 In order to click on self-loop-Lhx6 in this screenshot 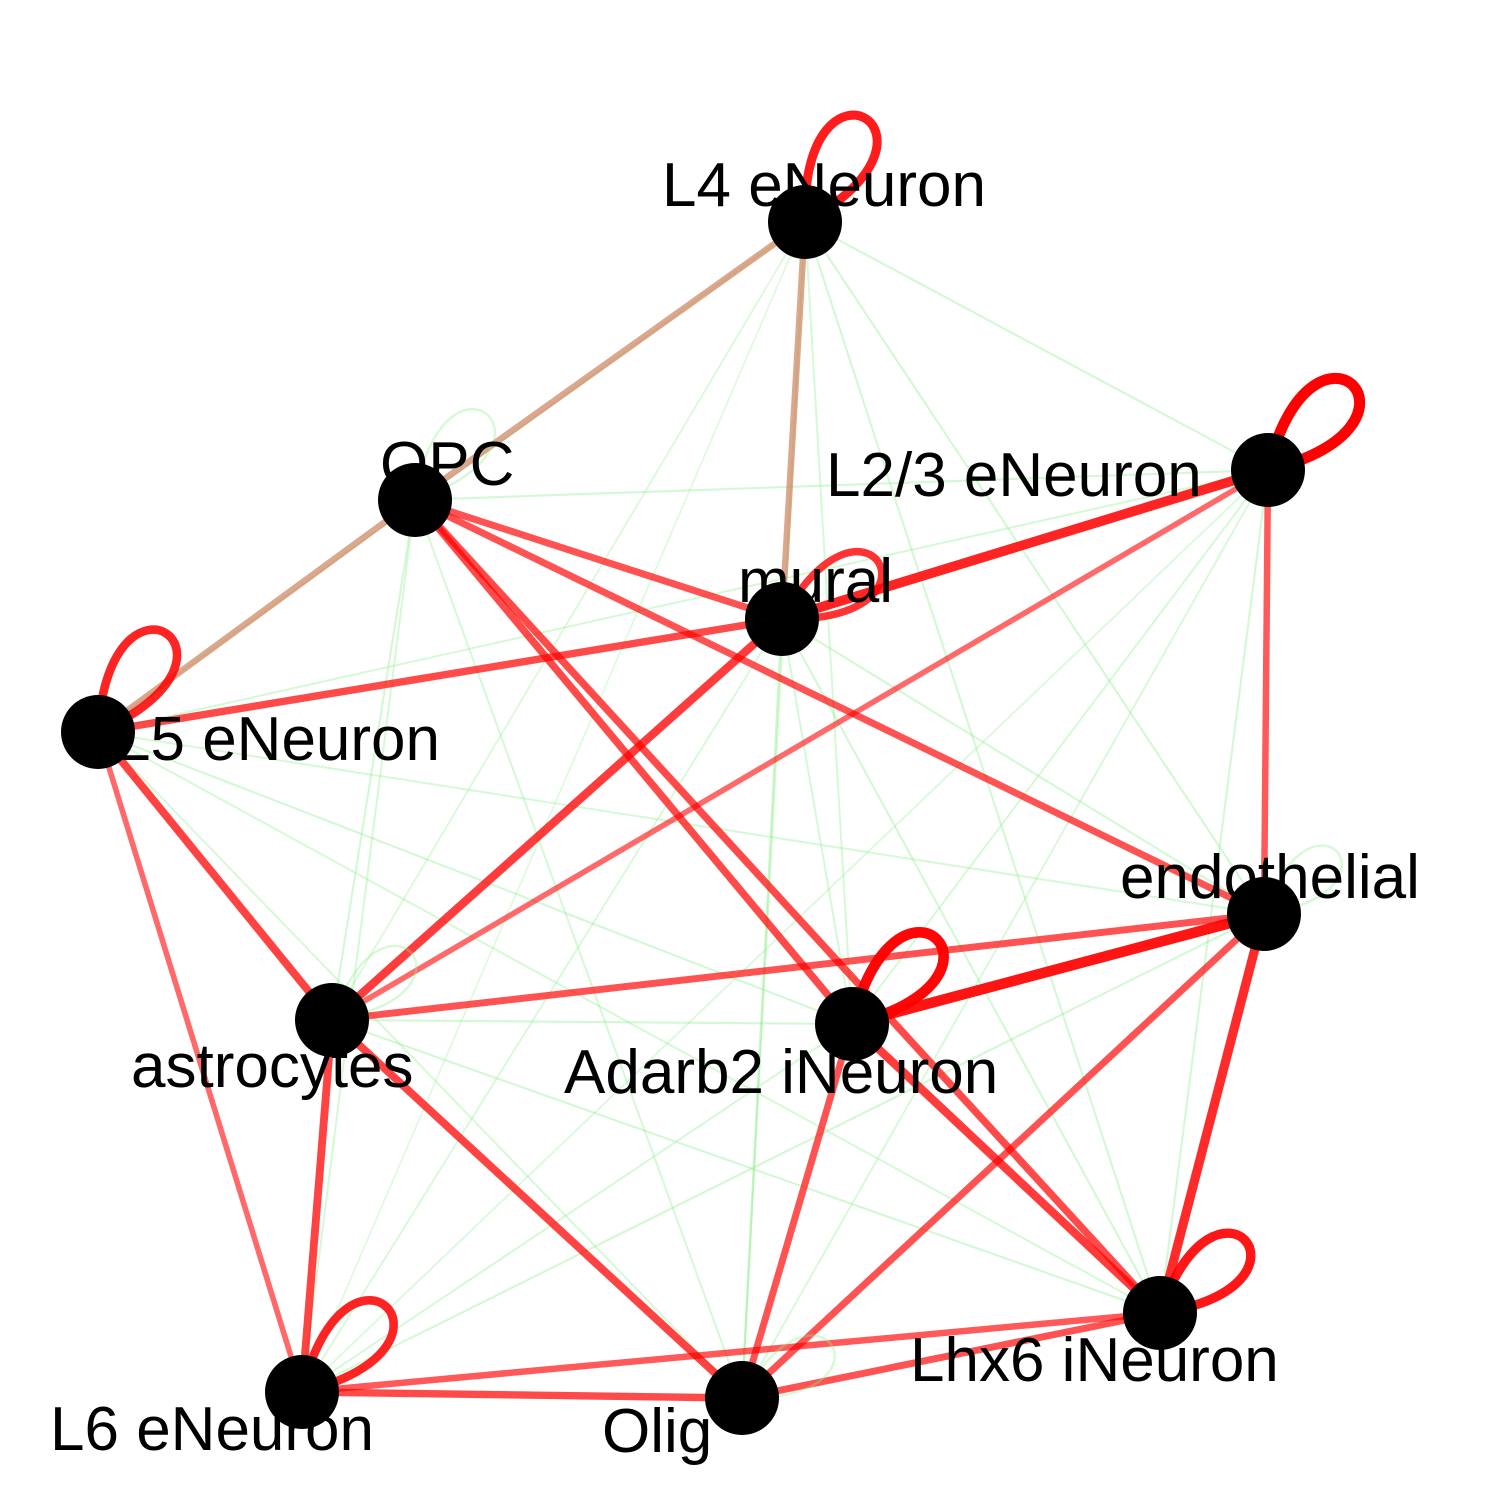, I will do `click(1205, 1273)`.